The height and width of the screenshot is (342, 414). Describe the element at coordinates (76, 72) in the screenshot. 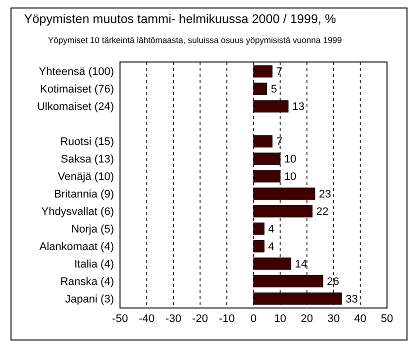

I see `y-tick-label: Yhteensä (100)` at that location.